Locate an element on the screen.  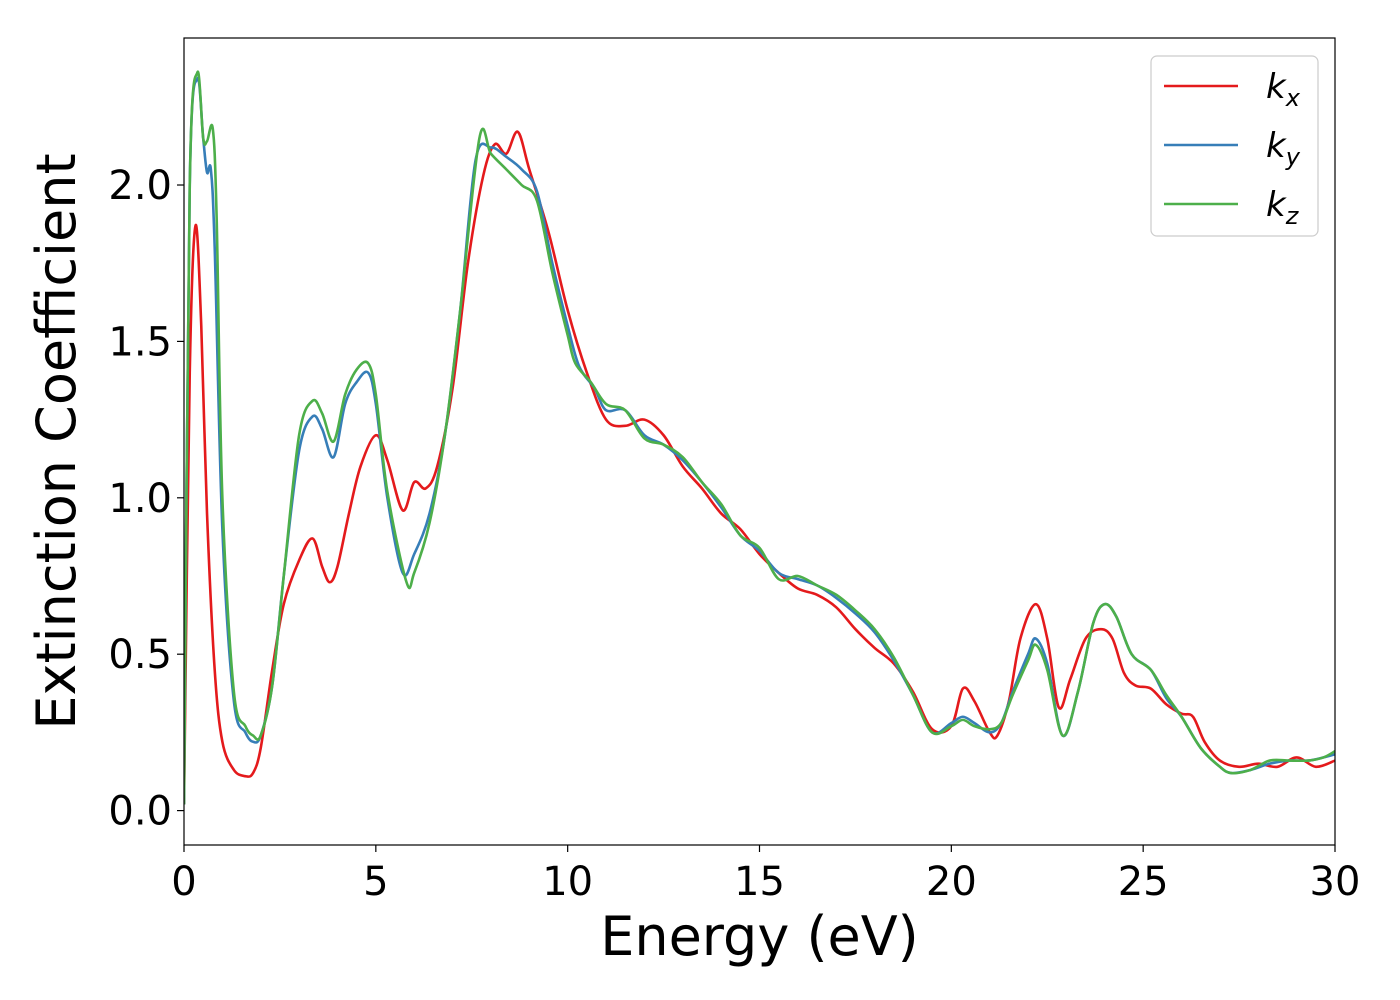
x-axis: 0 5 10 15 20 25 30 is located at coordinates (765, 875).